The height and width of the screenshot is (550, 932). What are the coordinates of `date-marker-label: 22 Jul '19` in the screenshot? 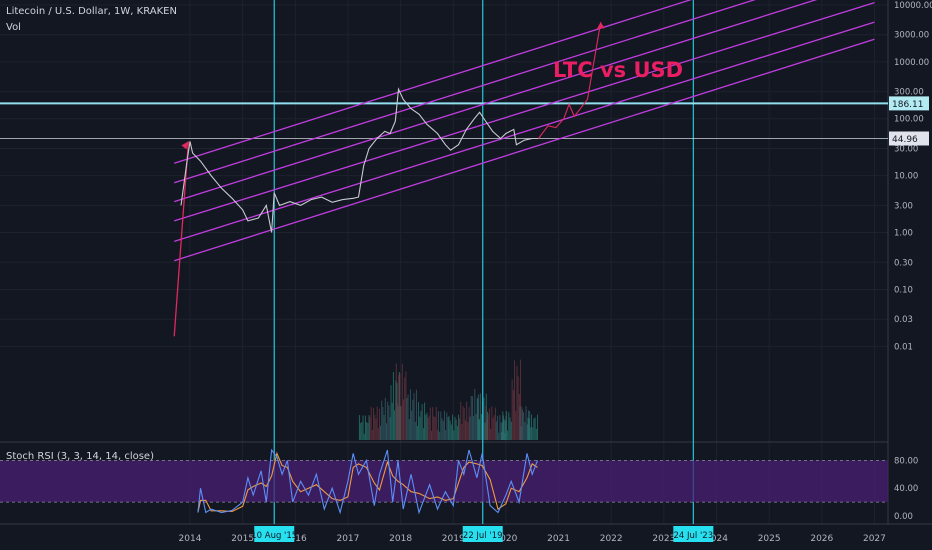 It's located at (483, 536).